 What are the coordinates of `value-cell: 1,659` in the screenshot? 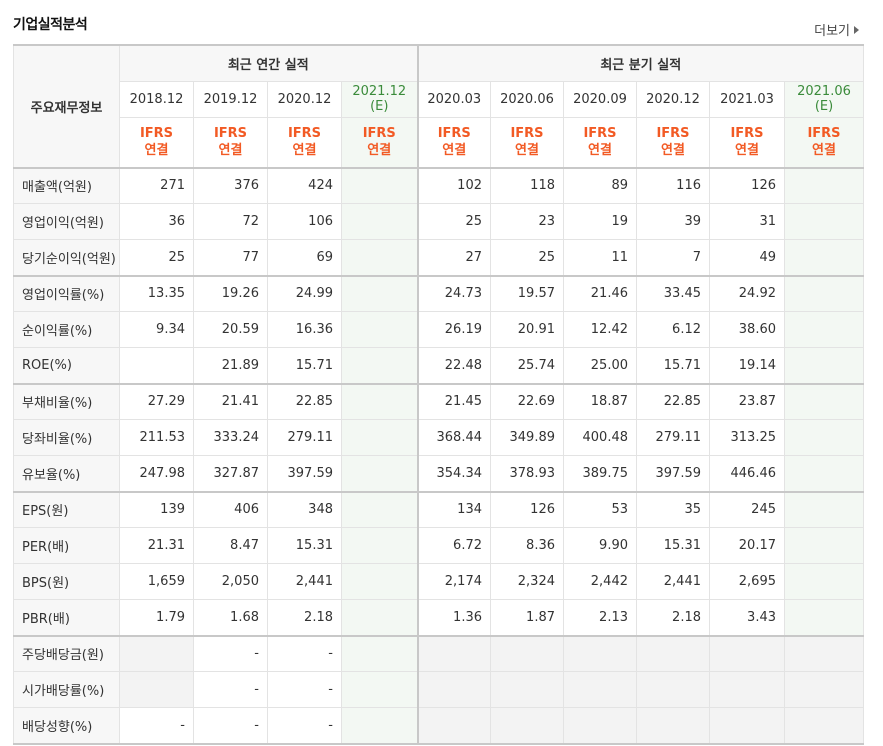 It's located at (156, 581).